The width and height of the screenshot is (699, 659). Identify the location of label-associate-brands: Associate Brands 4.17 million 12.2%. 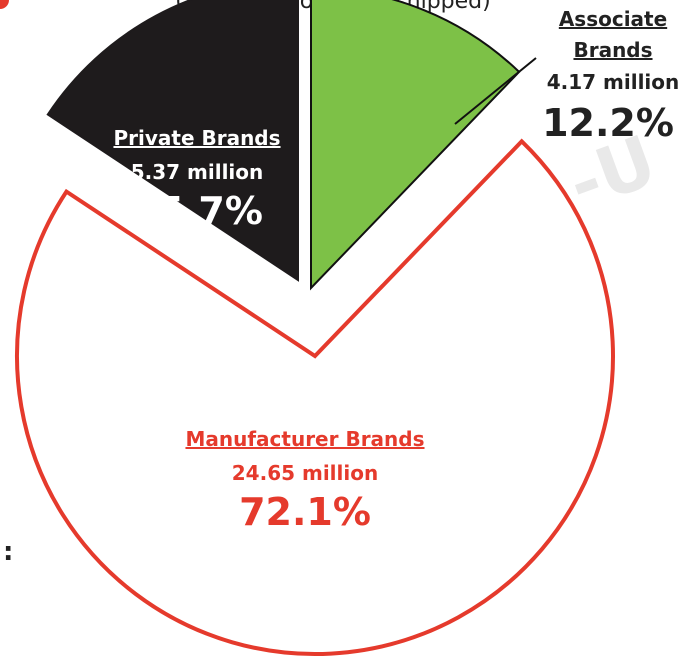
(610, 76).